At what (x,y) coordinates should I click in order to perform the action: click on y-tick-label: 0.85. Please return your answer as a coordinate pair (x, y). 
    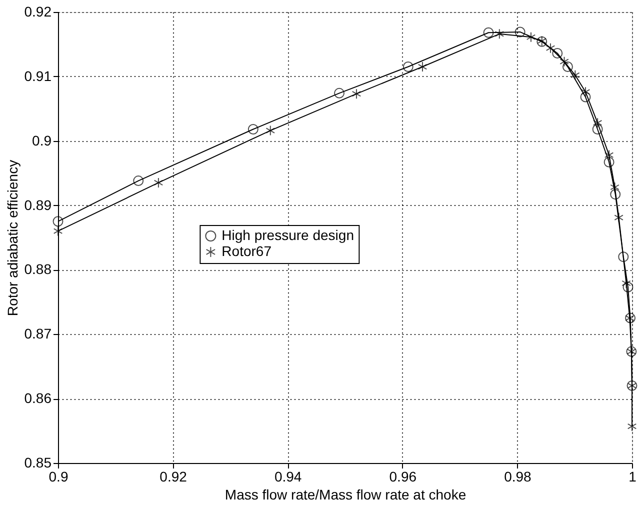
    Looking at the image, I should click on (38, 462).